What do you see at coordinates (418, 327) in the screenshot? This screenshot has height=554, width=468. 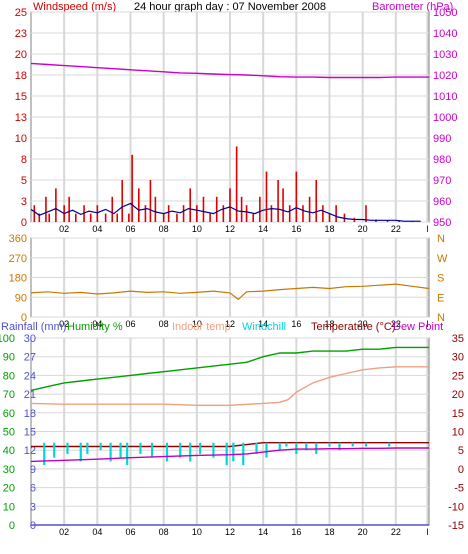 I see `dewpoint-label: Dew Point` at bounding box center [418, 327].